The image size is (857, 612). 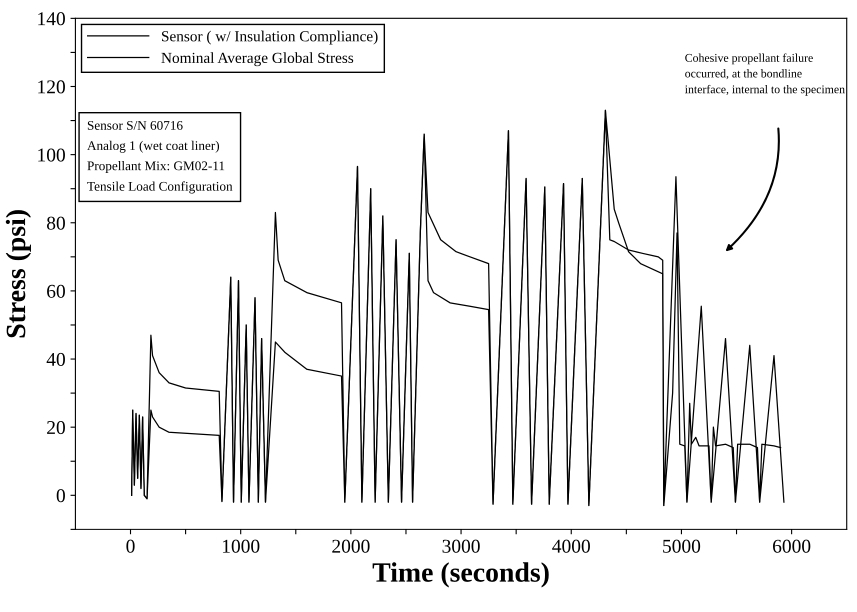 I want to click on y-tick-label: 140, so click(x=51, y=19).